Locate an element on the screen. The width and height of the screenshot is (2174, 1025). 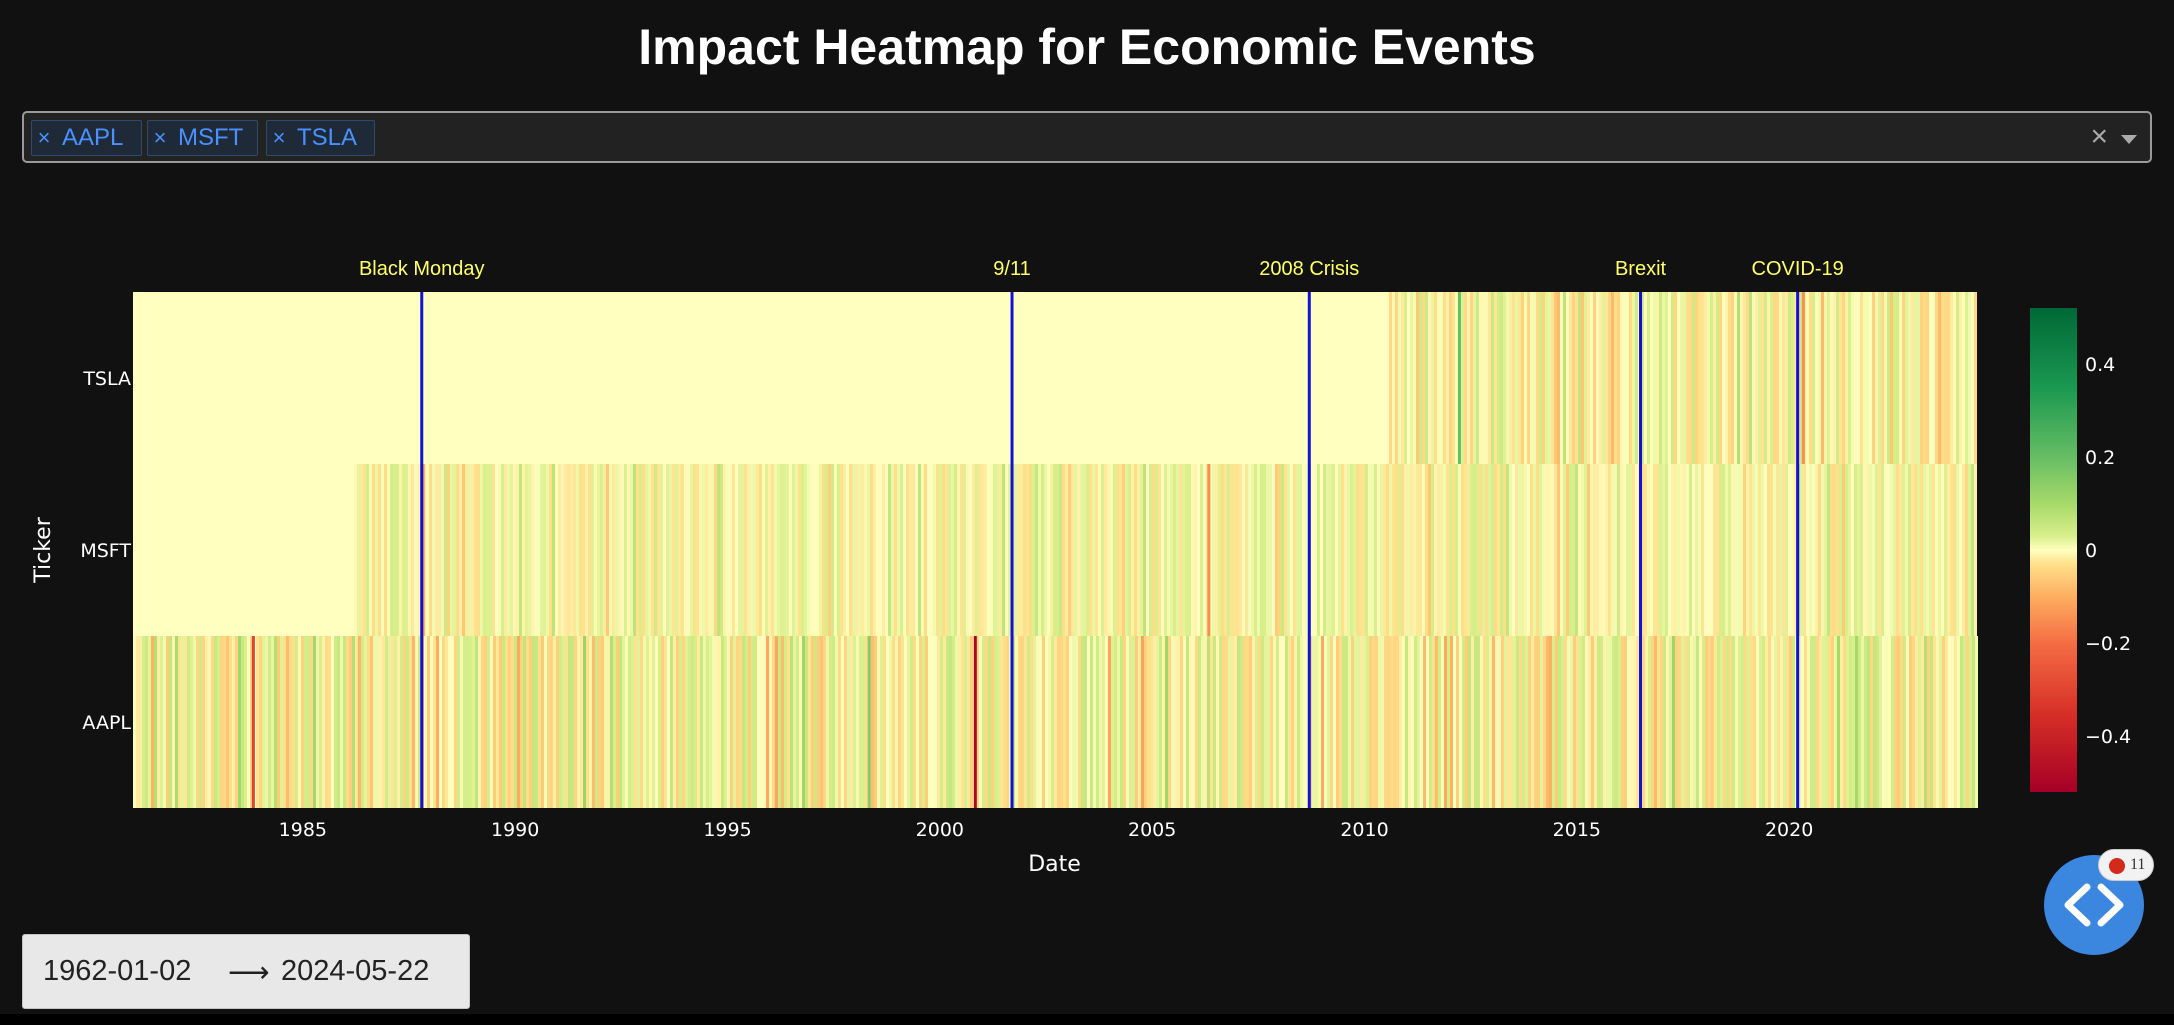
range-arrow-icon: ⟶ is located at coordinates (249, 973).